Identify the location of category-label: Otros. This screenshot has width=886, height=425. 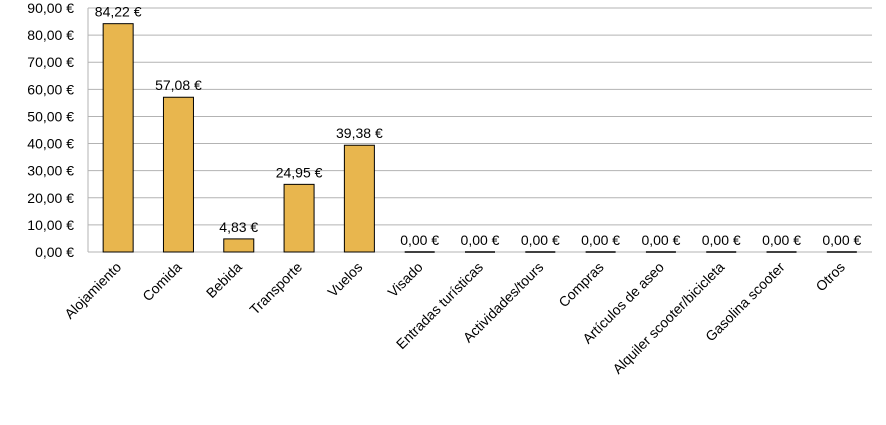
(830, 277).